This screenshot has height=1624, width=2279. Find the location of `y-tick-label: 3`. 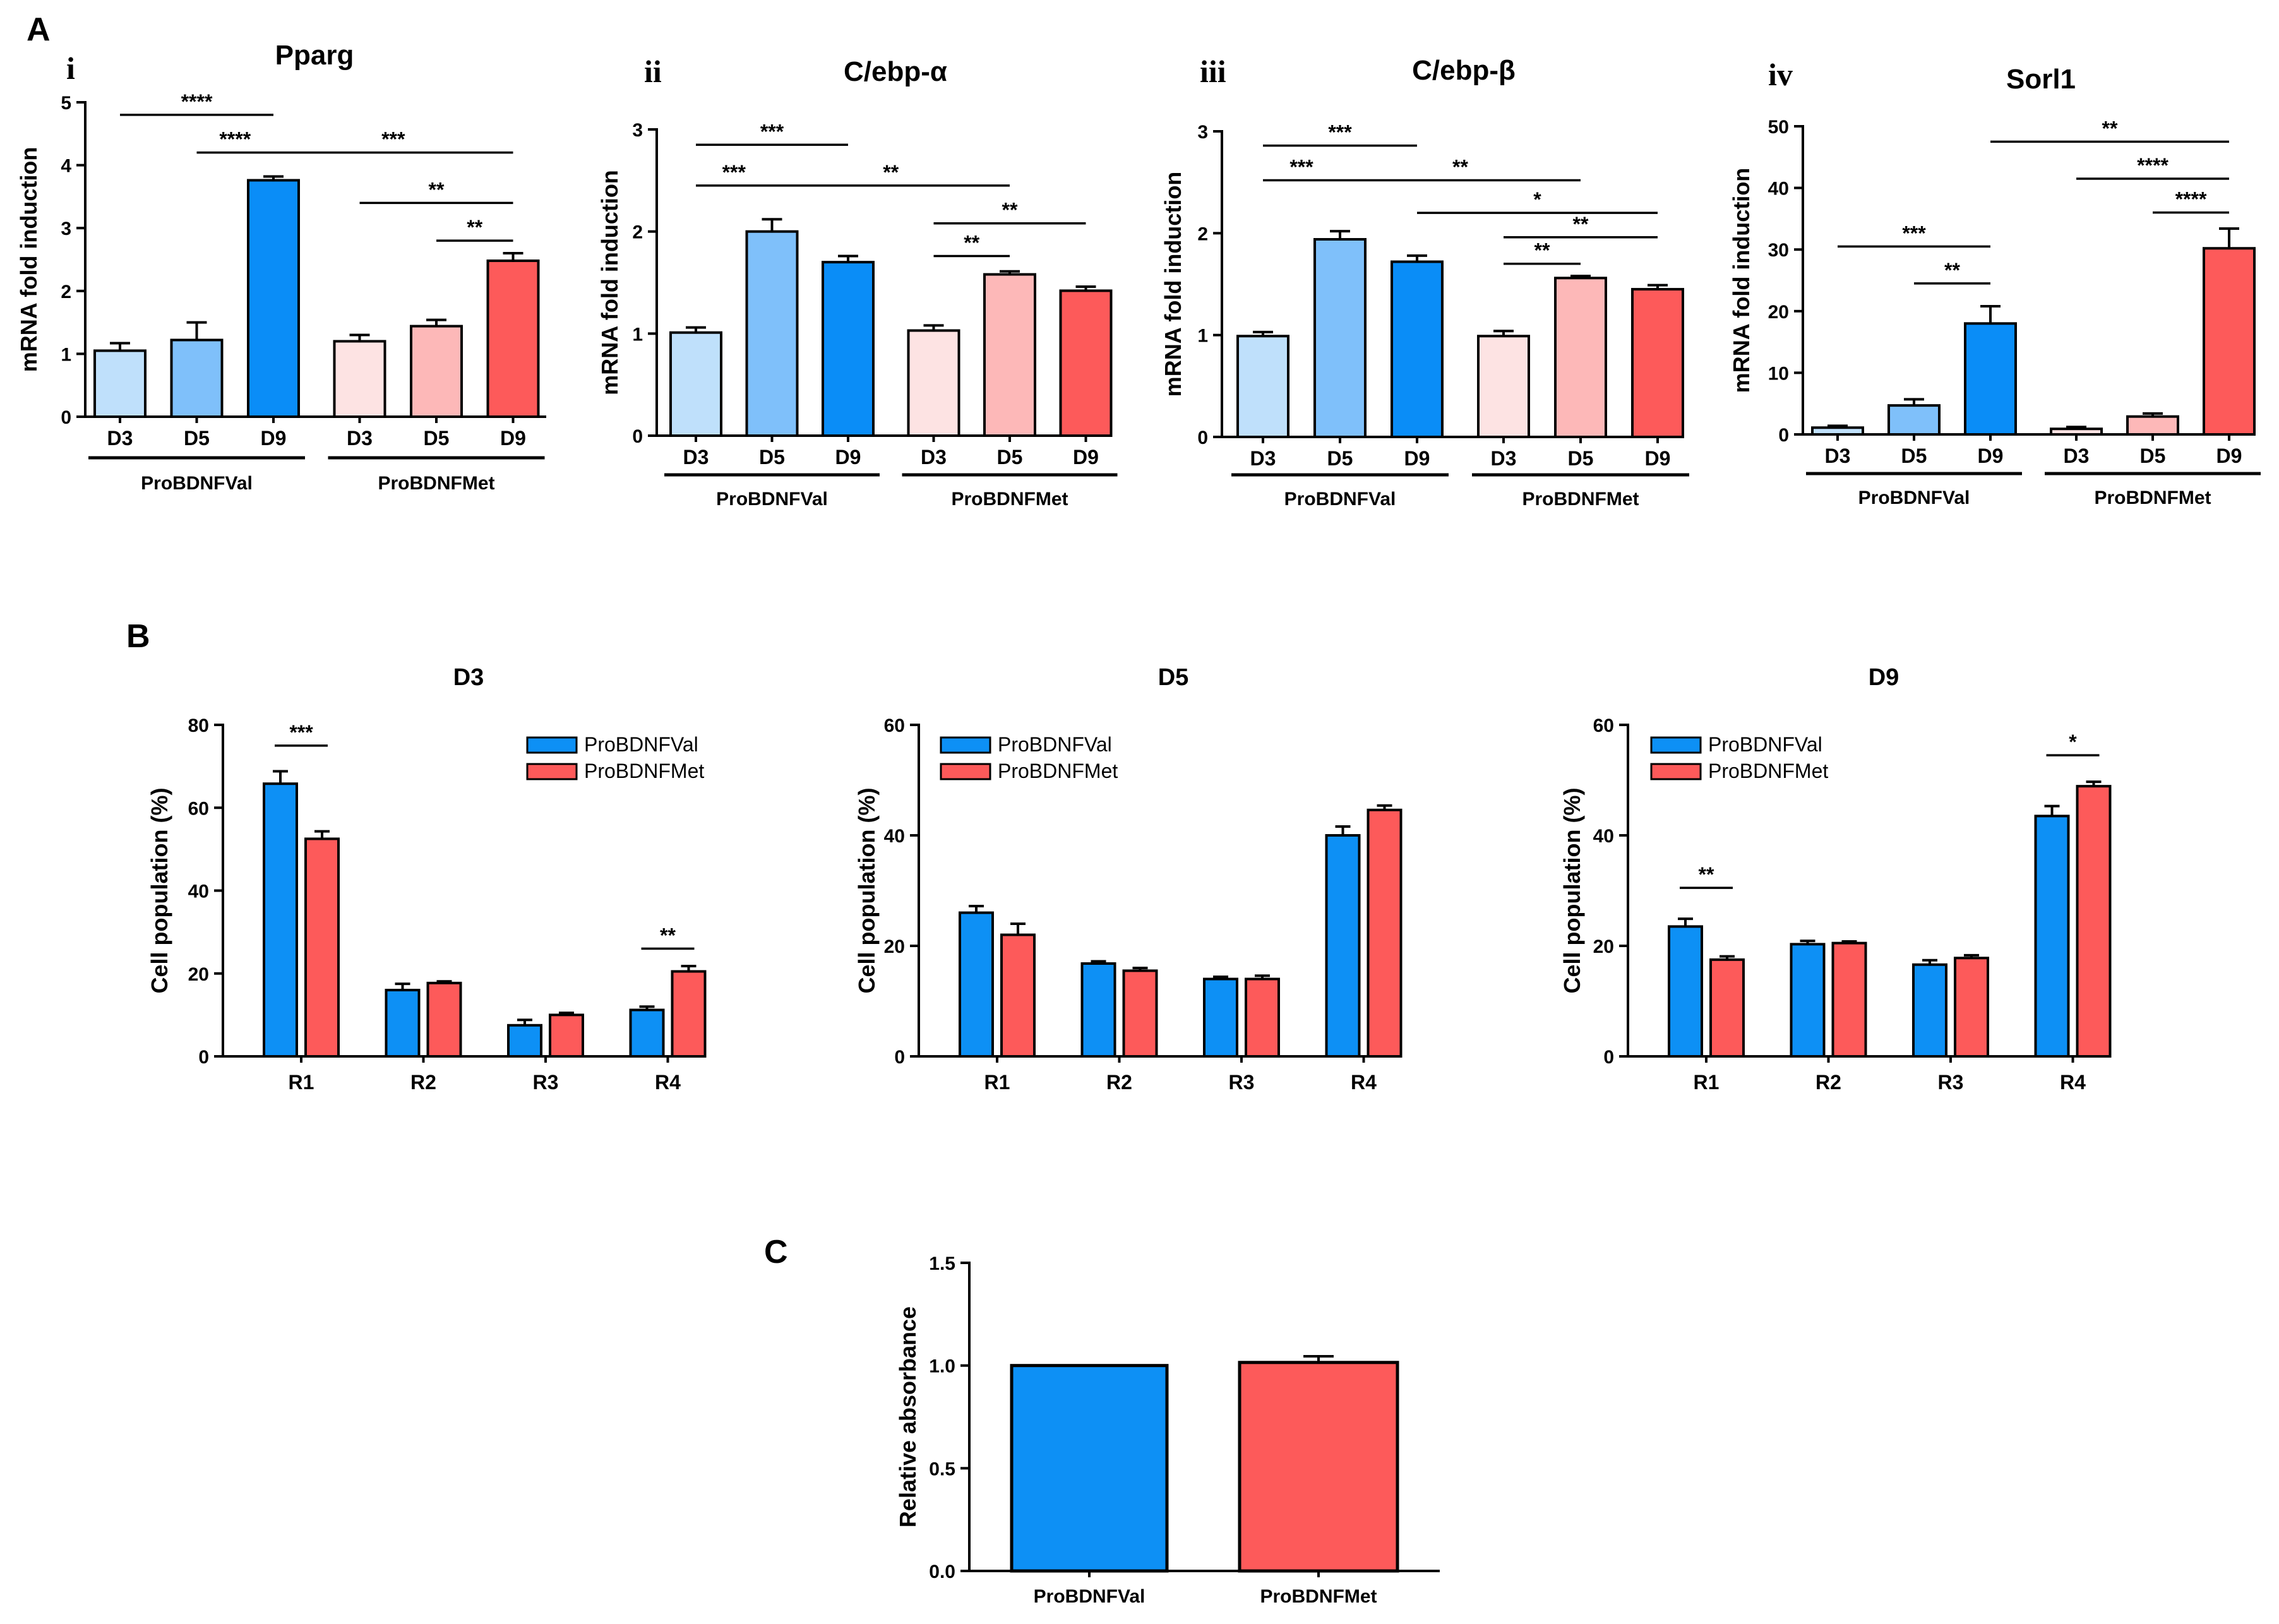

y-tick-label: 3 is located at coordinates (1202, 132).